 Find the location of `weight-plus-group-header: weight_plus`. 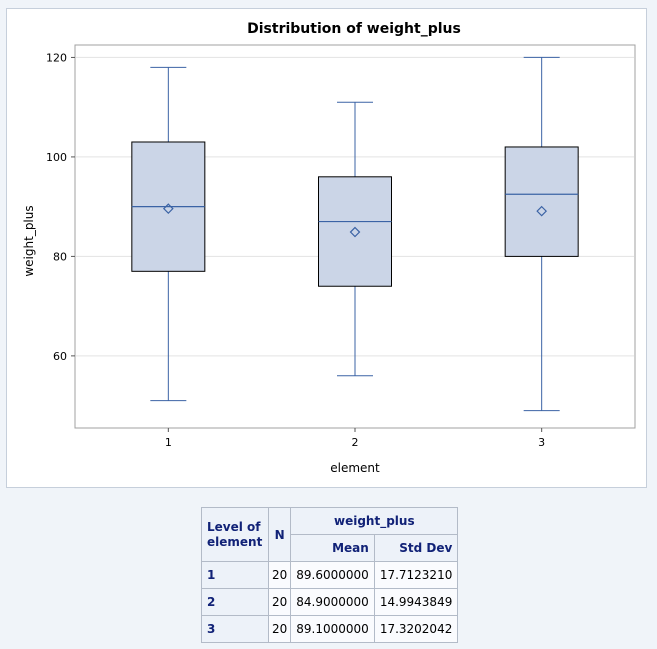

weight-plus-group-header: weight_plus is located at coordinates (374, 521).